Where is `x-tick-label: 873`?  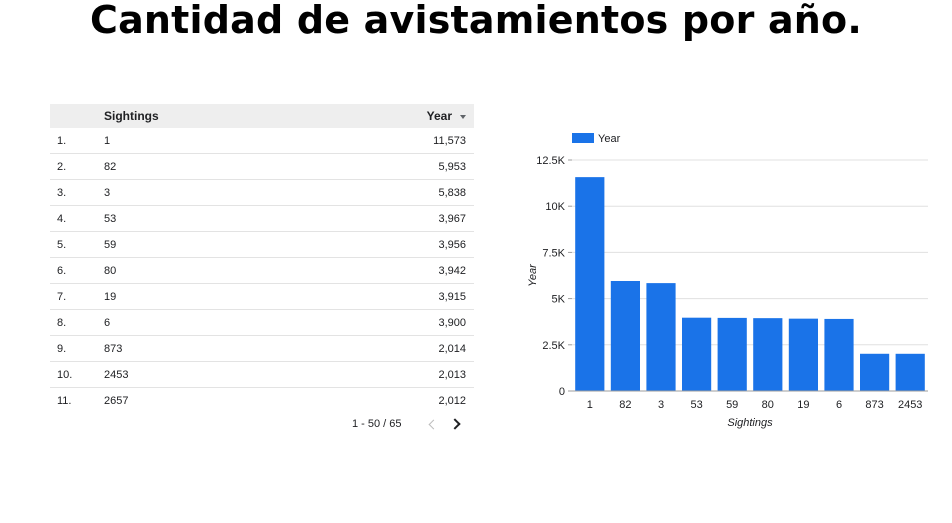
x-tick-label: 873 is located at coordinates (874, 405).